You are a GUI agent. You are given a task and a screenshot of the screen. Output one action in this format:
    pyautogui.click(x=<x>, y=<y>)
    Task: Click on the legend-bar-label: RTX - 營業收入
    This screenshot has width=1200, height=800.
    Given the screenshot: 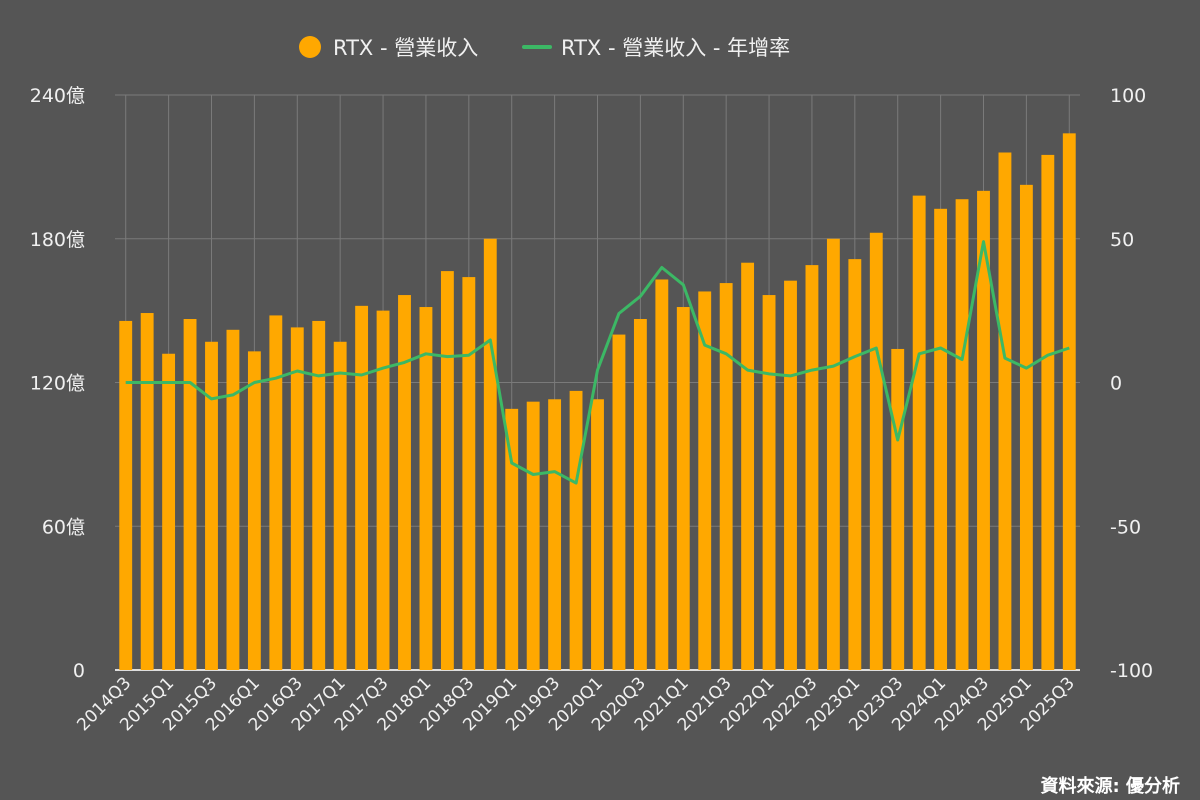 What is the action you would take?
    pyautogui.click(x=405, y=48)
    